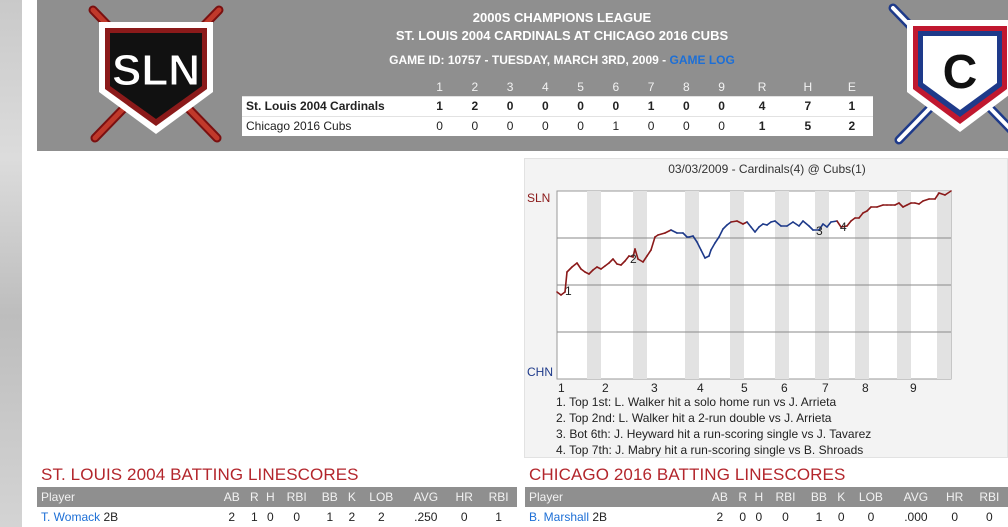 The height and width of the screenshot is (527, 1008). Describe the element at coordinates (559, 517) in the screenshot. I see `player-link: B. Marshall` at that location.